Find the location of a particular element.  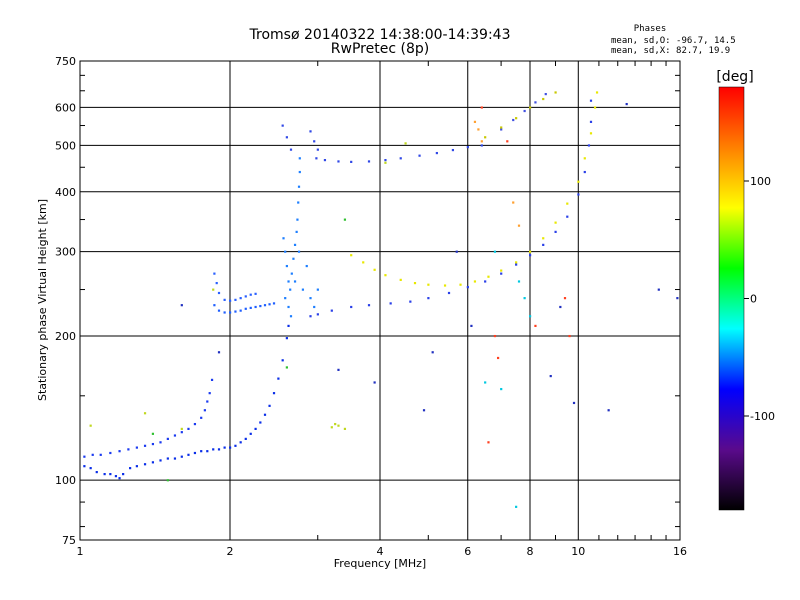

y-tick-label: 200 is located at coordinates (65, 336).